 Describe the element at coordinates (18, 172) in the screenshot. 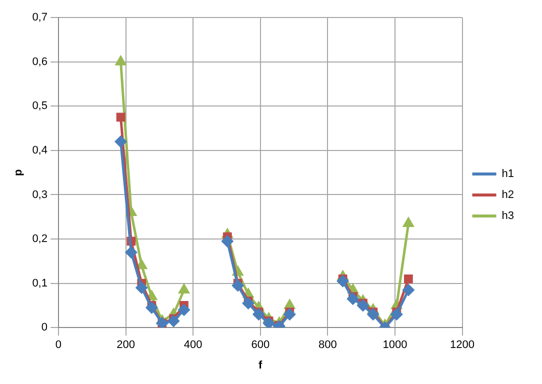

I see `y-axis-title: p` at that location.